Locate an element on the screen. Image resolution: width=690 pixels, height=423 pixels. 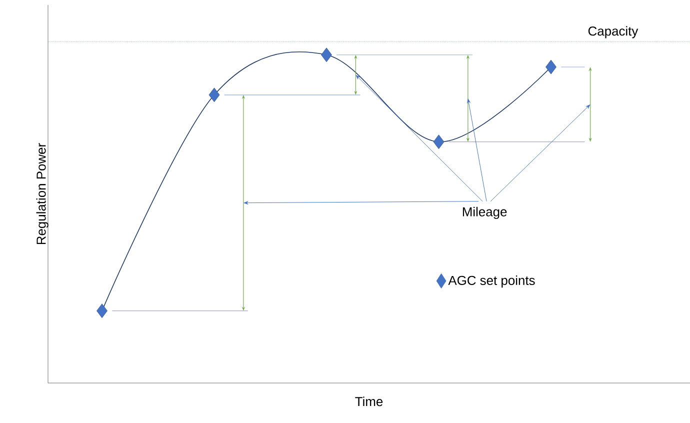
x-axis-title: Time is located at coordinates (369, 401).